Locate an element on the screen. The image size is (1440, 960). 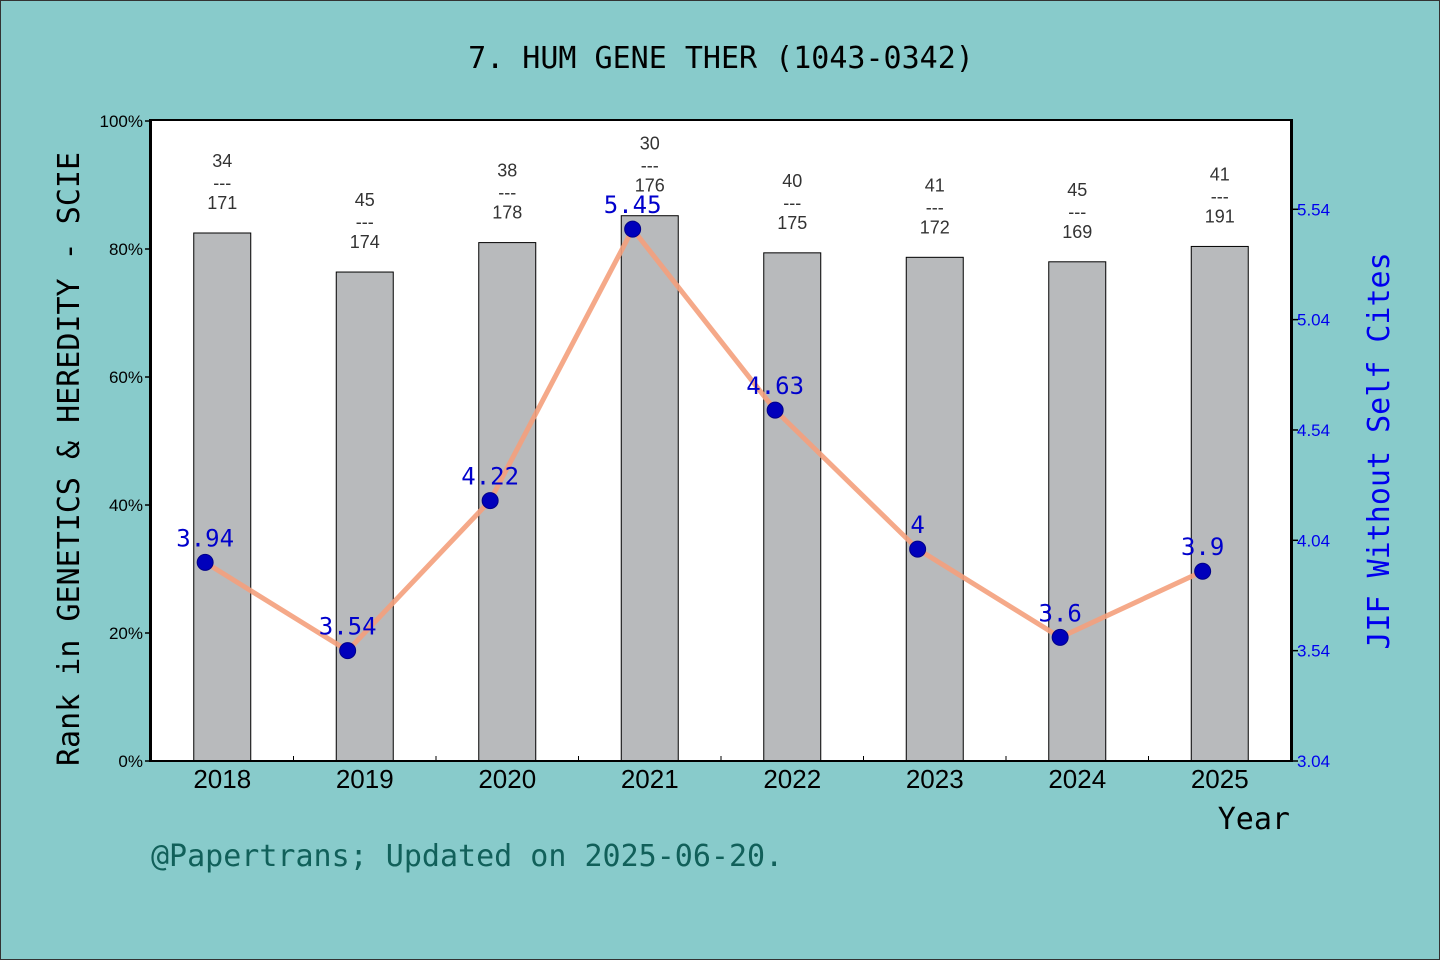
x-tick-label-2022: 2022 is located at coordinates (792, 779).